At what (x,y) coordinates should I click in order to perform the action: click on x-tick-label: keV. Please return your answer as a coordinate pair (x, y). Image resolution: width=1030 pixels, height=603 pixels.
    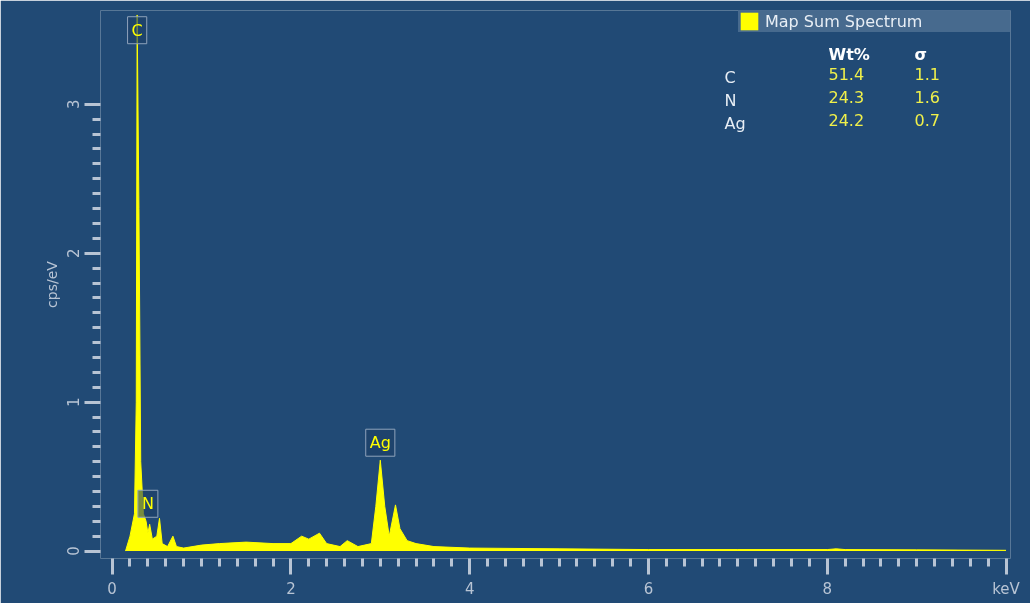
    Looking at the image, I should click on (1006, 588).